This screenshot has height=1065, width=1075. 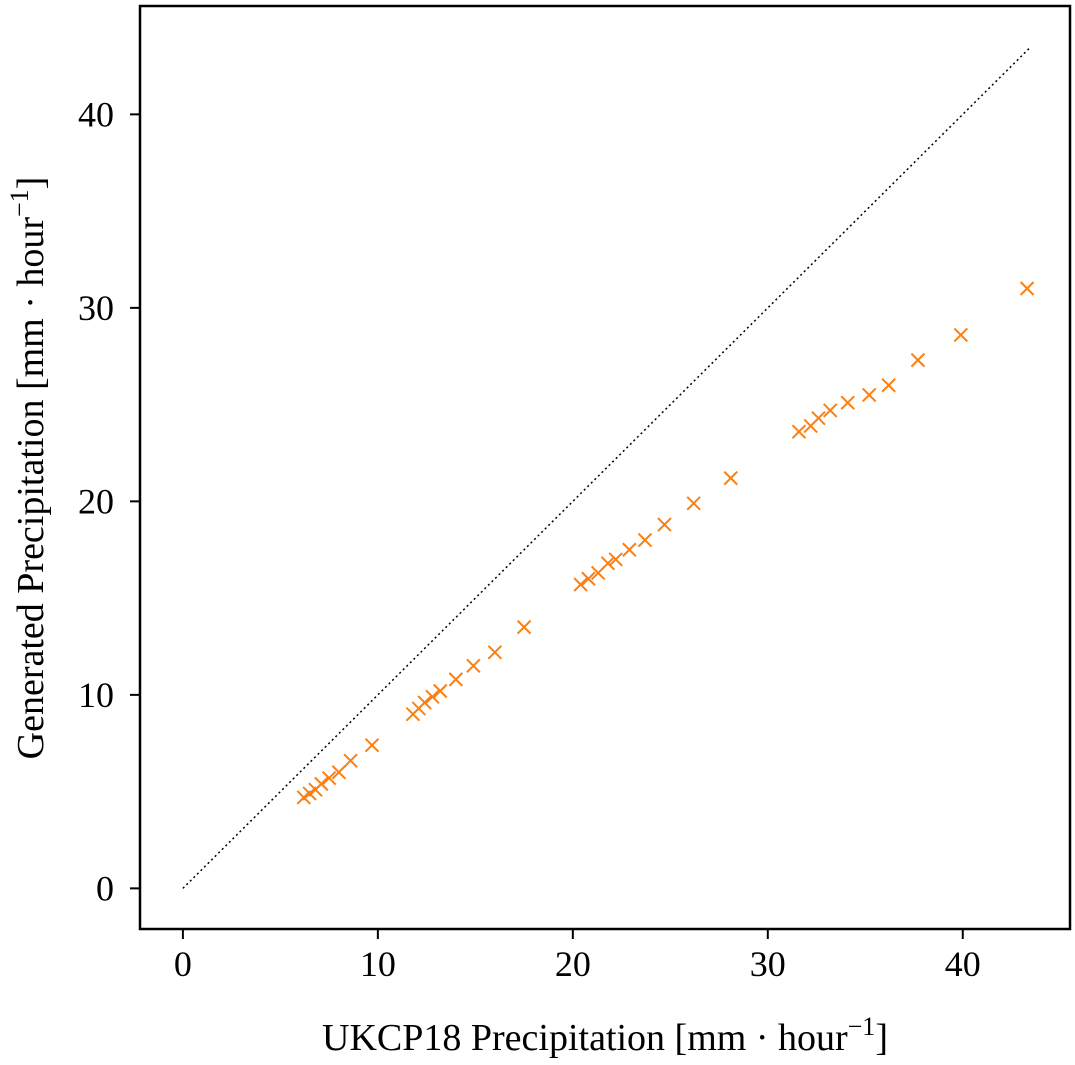 What do you see at coordinates (862, 1026) in the screenshot?
I see `x-axis-label-exponent: −1` at bounding box center [862, 1026].